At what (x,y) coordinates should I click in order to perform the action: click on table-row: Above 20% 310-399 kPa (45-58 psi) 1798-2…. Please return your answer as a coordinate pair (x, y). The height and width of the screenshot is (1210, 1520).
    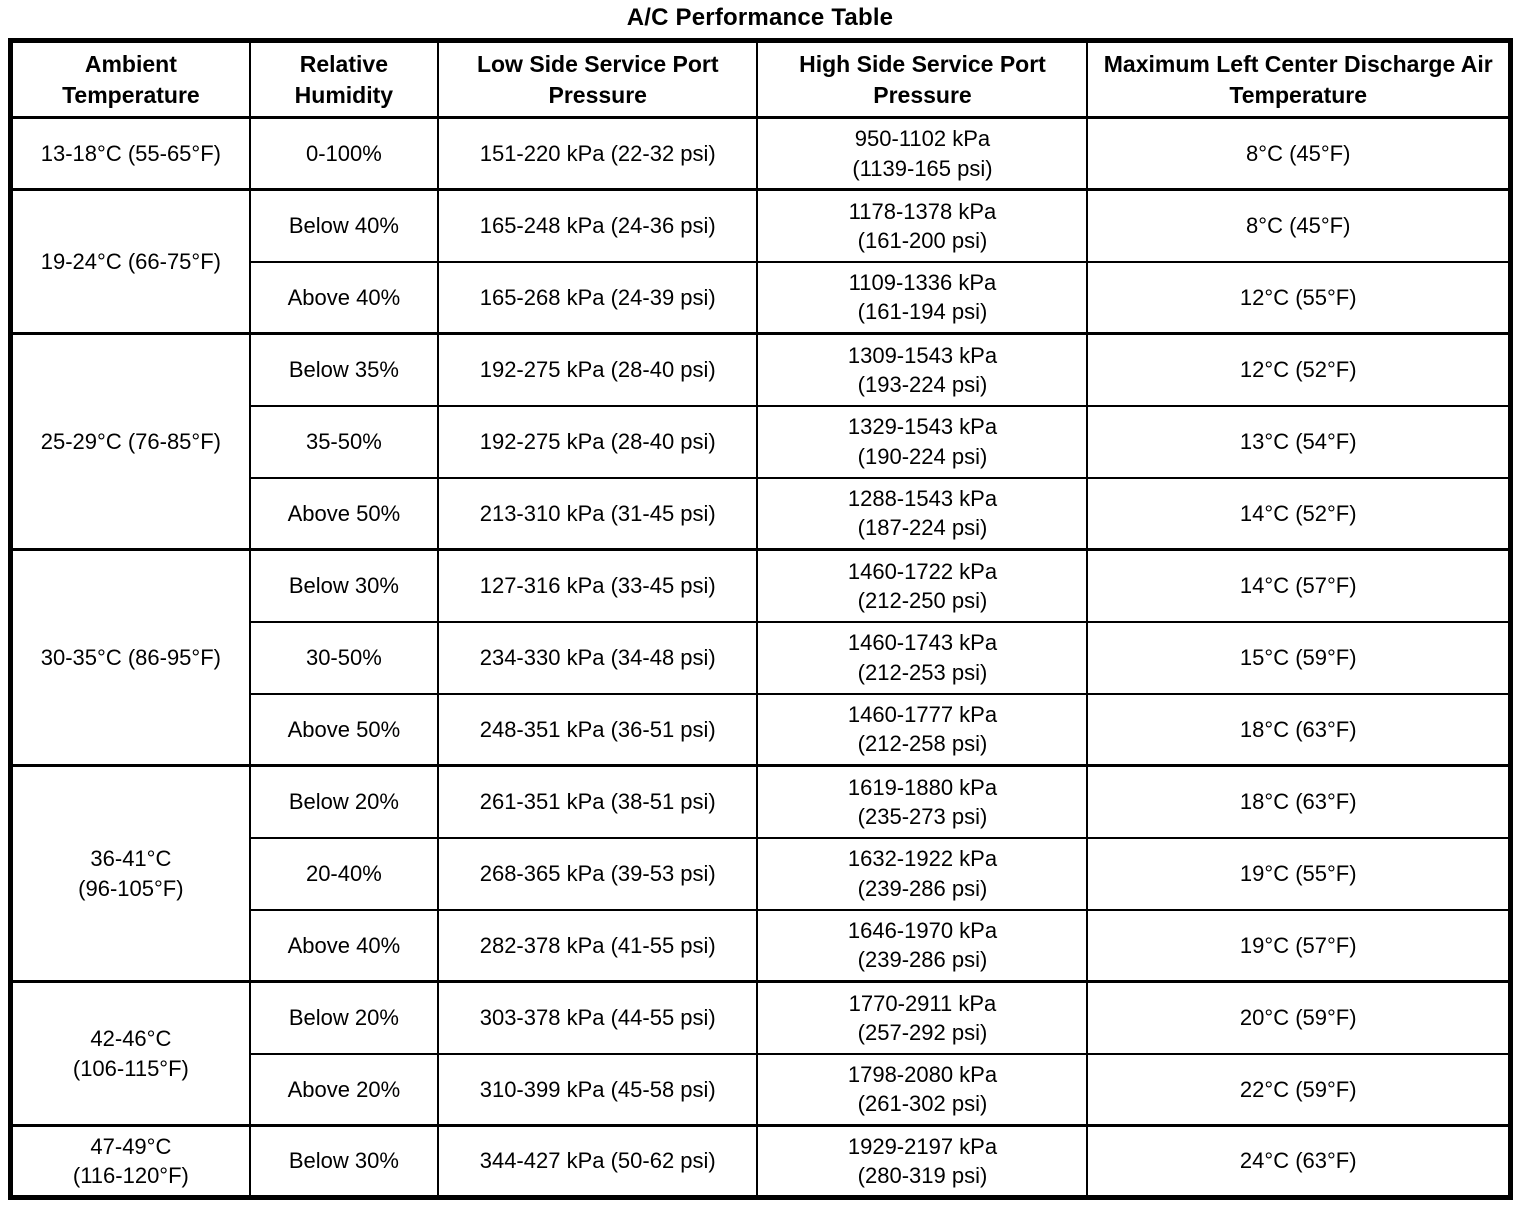
    Looking at the image, I should click on (761, 1089).